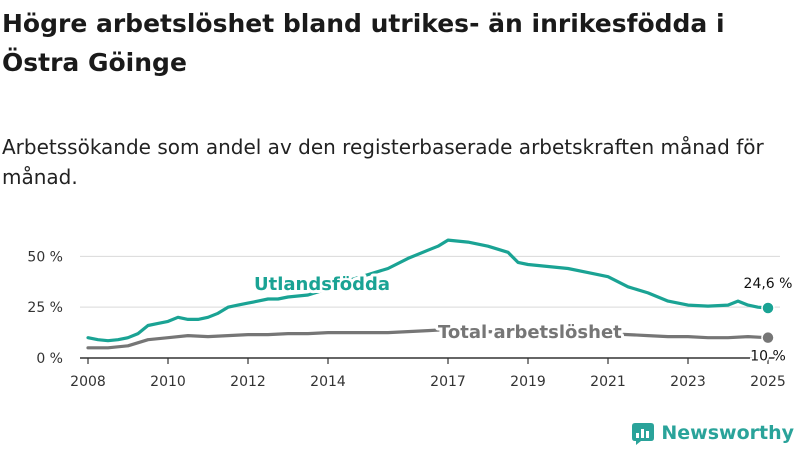  Describe the element at coordinates (49, 359) in the screenshot. I see `y-tick-label: 0 %` at that location.